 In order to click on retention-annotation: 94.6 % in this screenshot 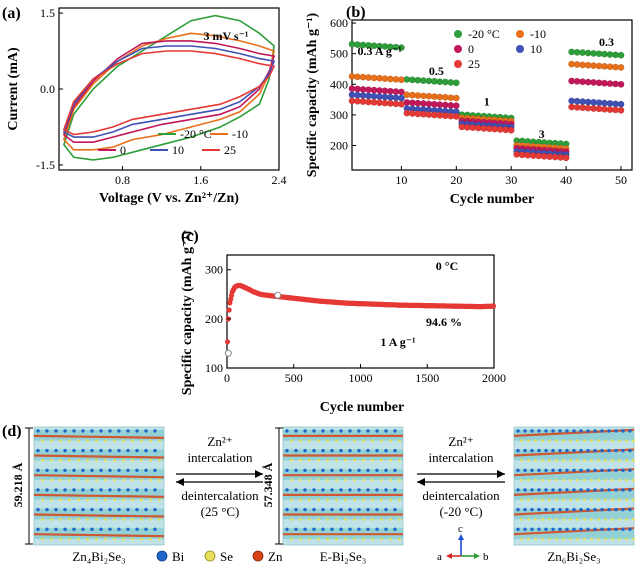, I will do `click(444, 322)`.